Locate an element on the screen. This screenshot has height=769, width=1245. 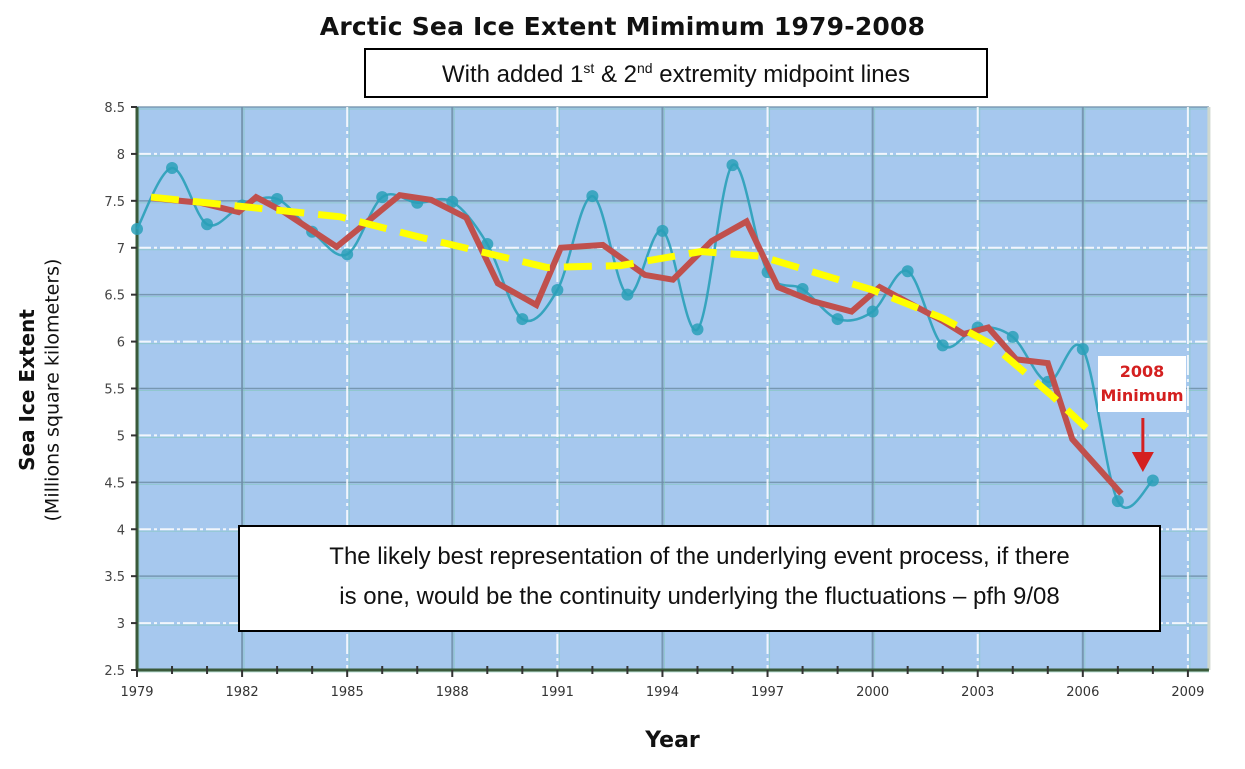
chart-title: Arctic Sea Ice Extent Mimimum 1979-2008 is located at coordinates (622, 26).